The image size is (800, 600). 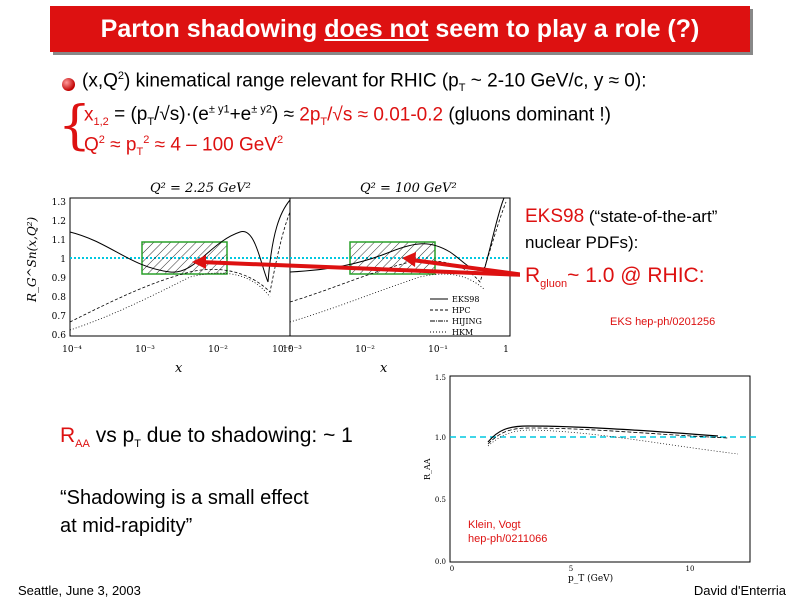 What do you see at coordinates (376, 29) in the screenshot?
I see `title-text-underlined: does not` at bounding box center [376, 29].